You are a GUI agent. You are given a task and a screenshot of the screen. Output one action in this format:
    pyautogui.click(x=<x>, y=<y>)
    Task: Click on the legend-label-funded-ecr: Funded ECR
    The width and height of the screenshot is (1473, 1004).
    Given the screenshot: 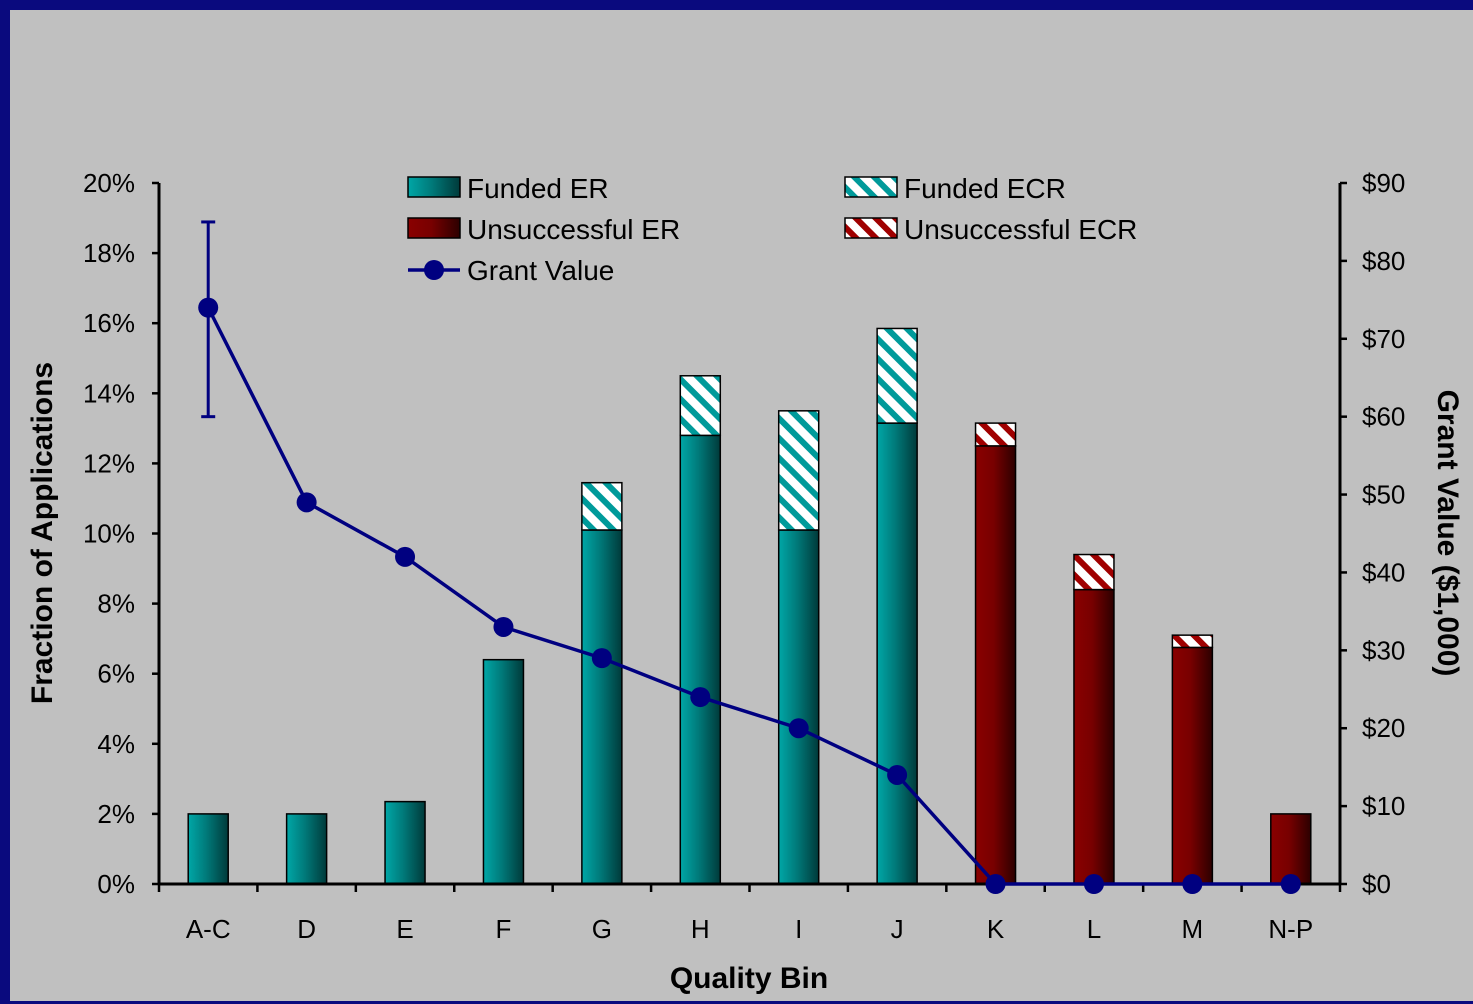 What is the action you would take?
    pyautogui.click(x=985, y=188)
    